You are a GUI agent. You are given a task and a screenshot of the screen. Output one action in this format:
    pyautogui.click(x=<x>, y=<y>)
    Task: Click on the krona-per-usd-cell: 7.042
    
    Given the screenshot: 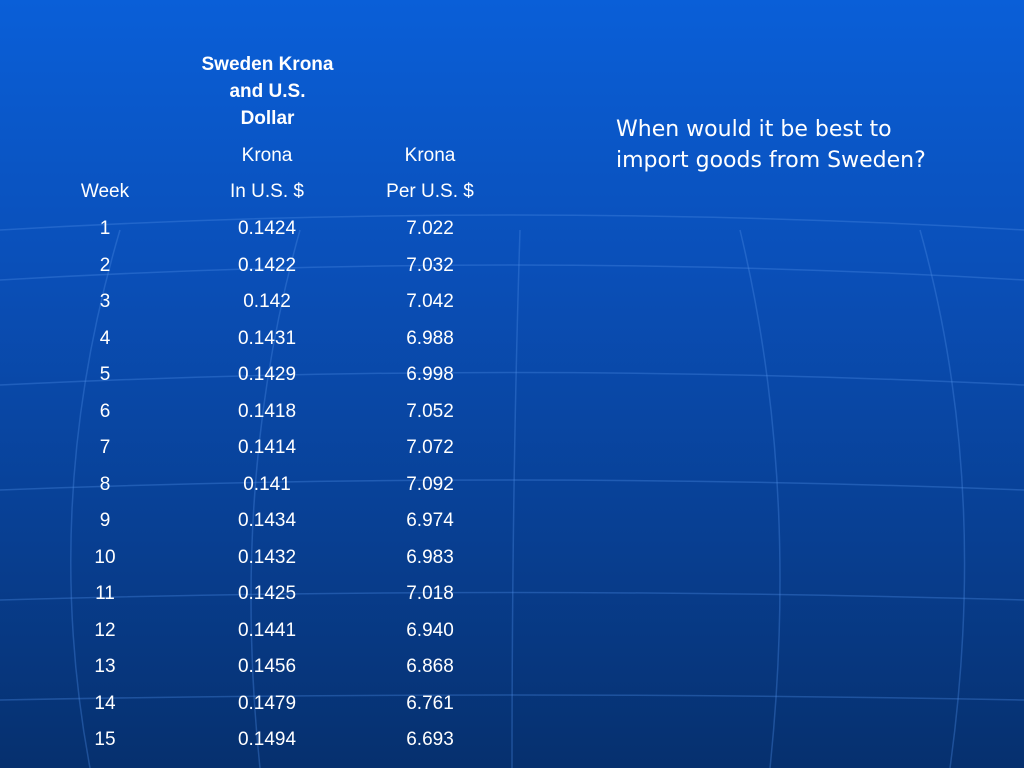 What is the action you would take?
    pyautogui.click(x=430, y=301)
    